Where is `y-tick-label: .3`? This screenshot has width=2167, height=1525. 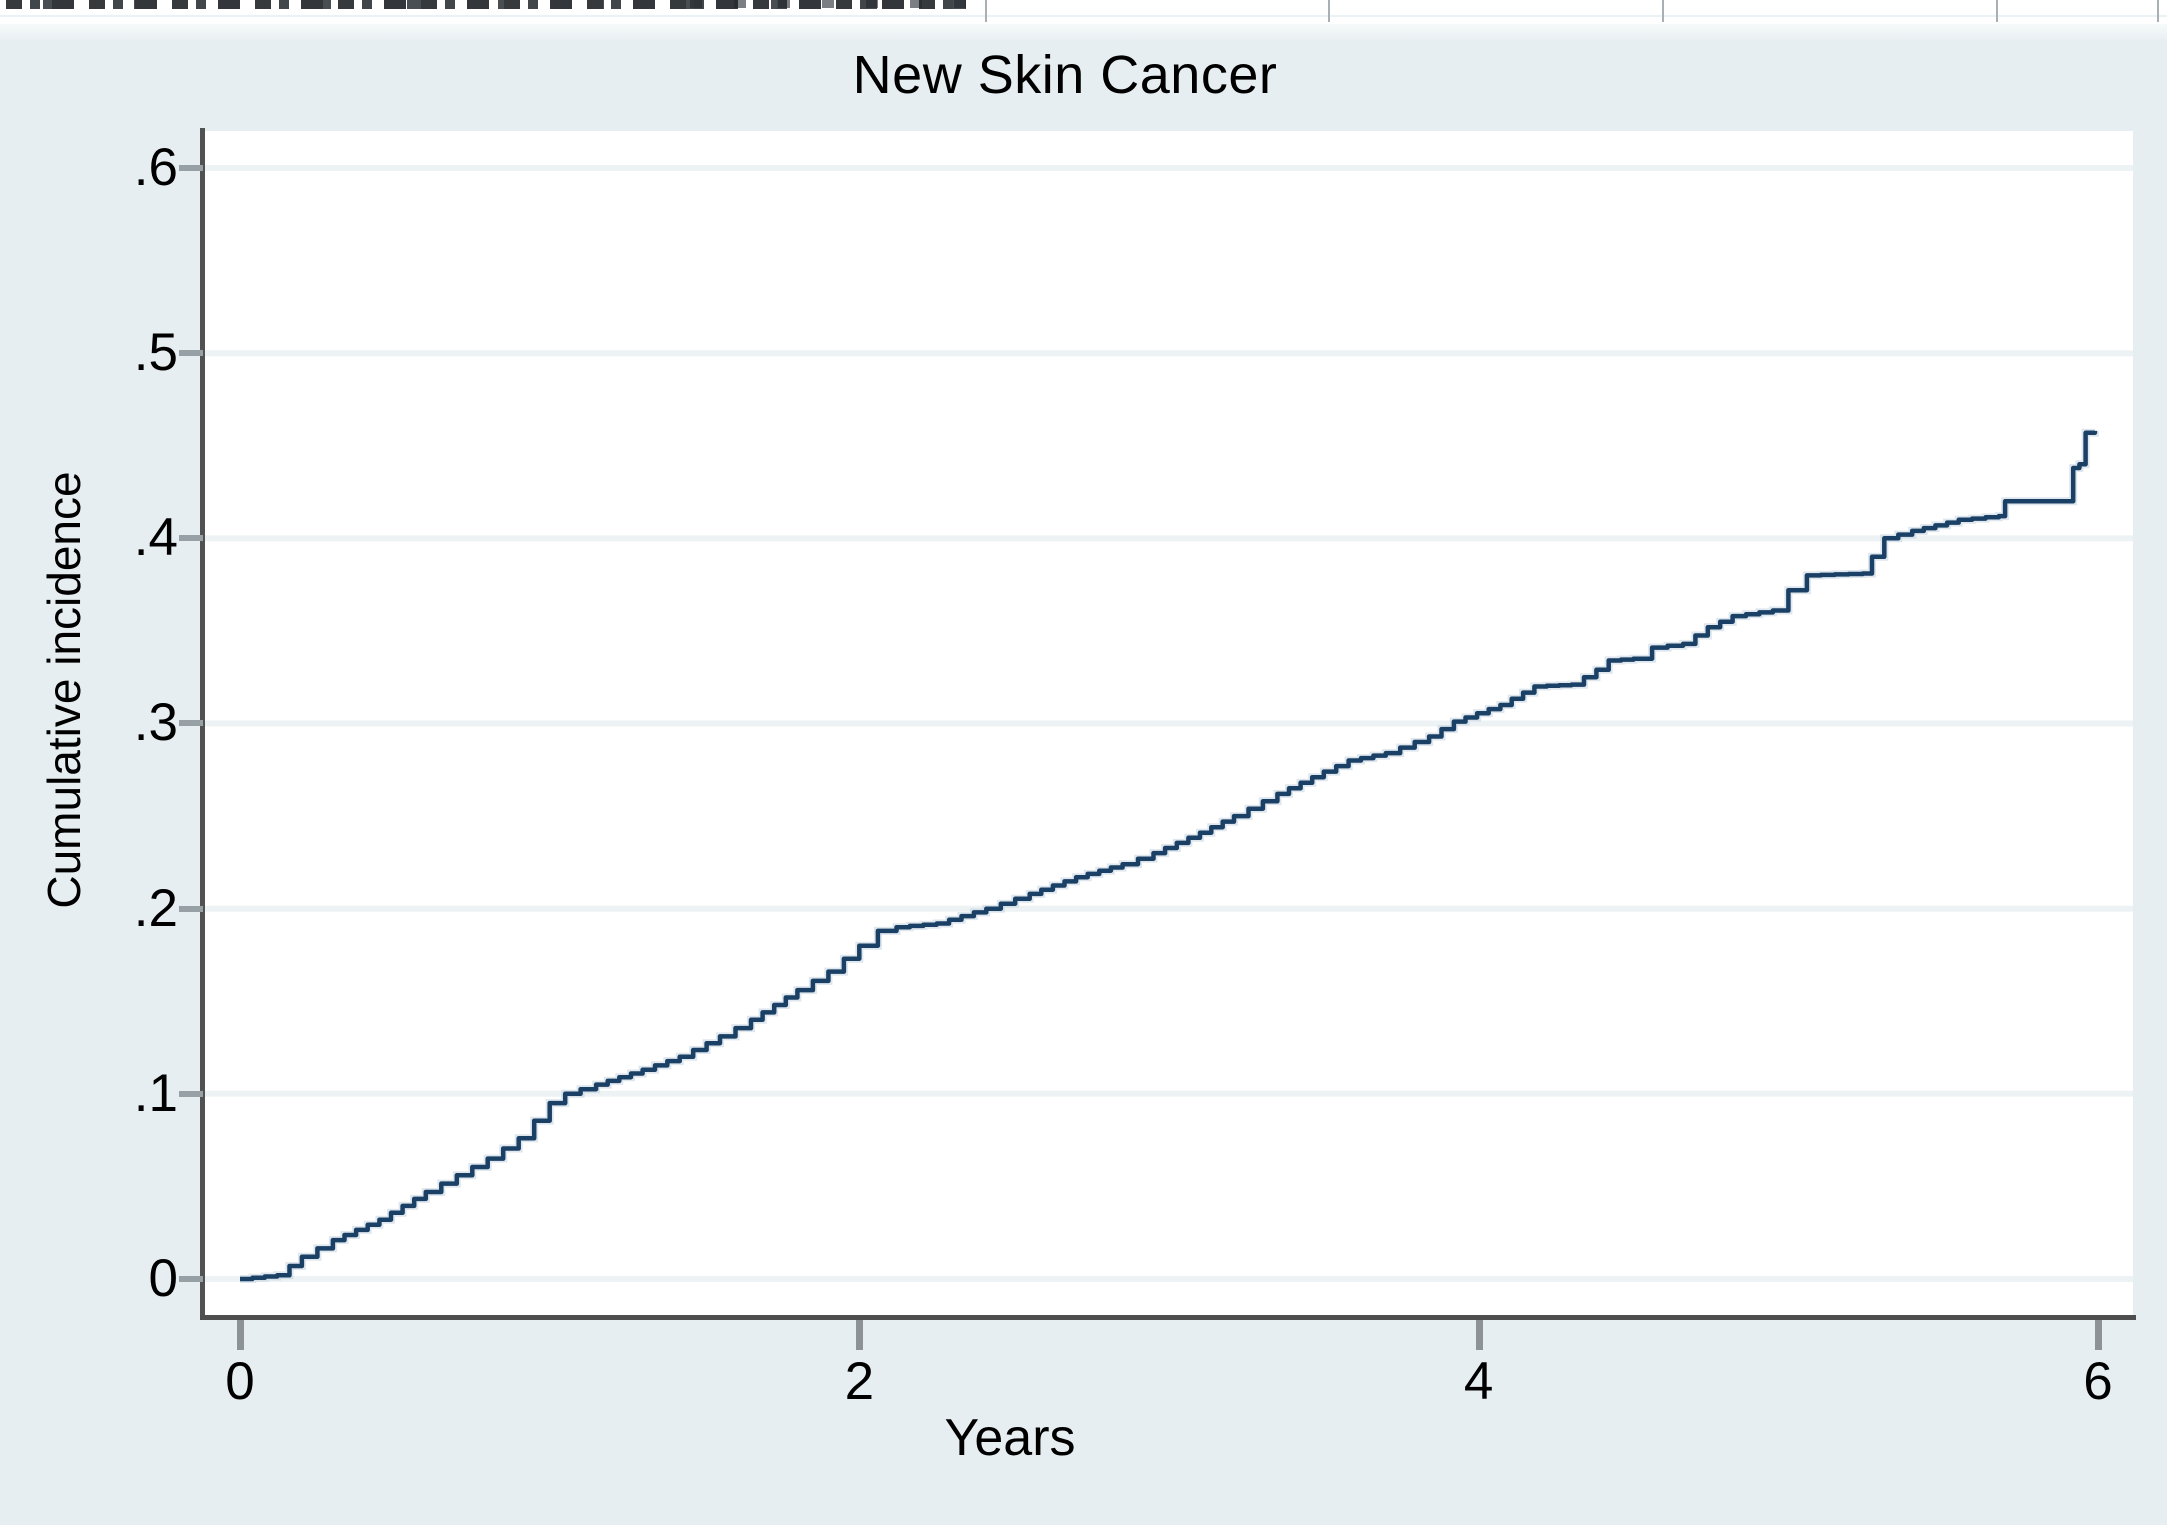
y-tick-label: .3 is located at coordinates (155, 723).